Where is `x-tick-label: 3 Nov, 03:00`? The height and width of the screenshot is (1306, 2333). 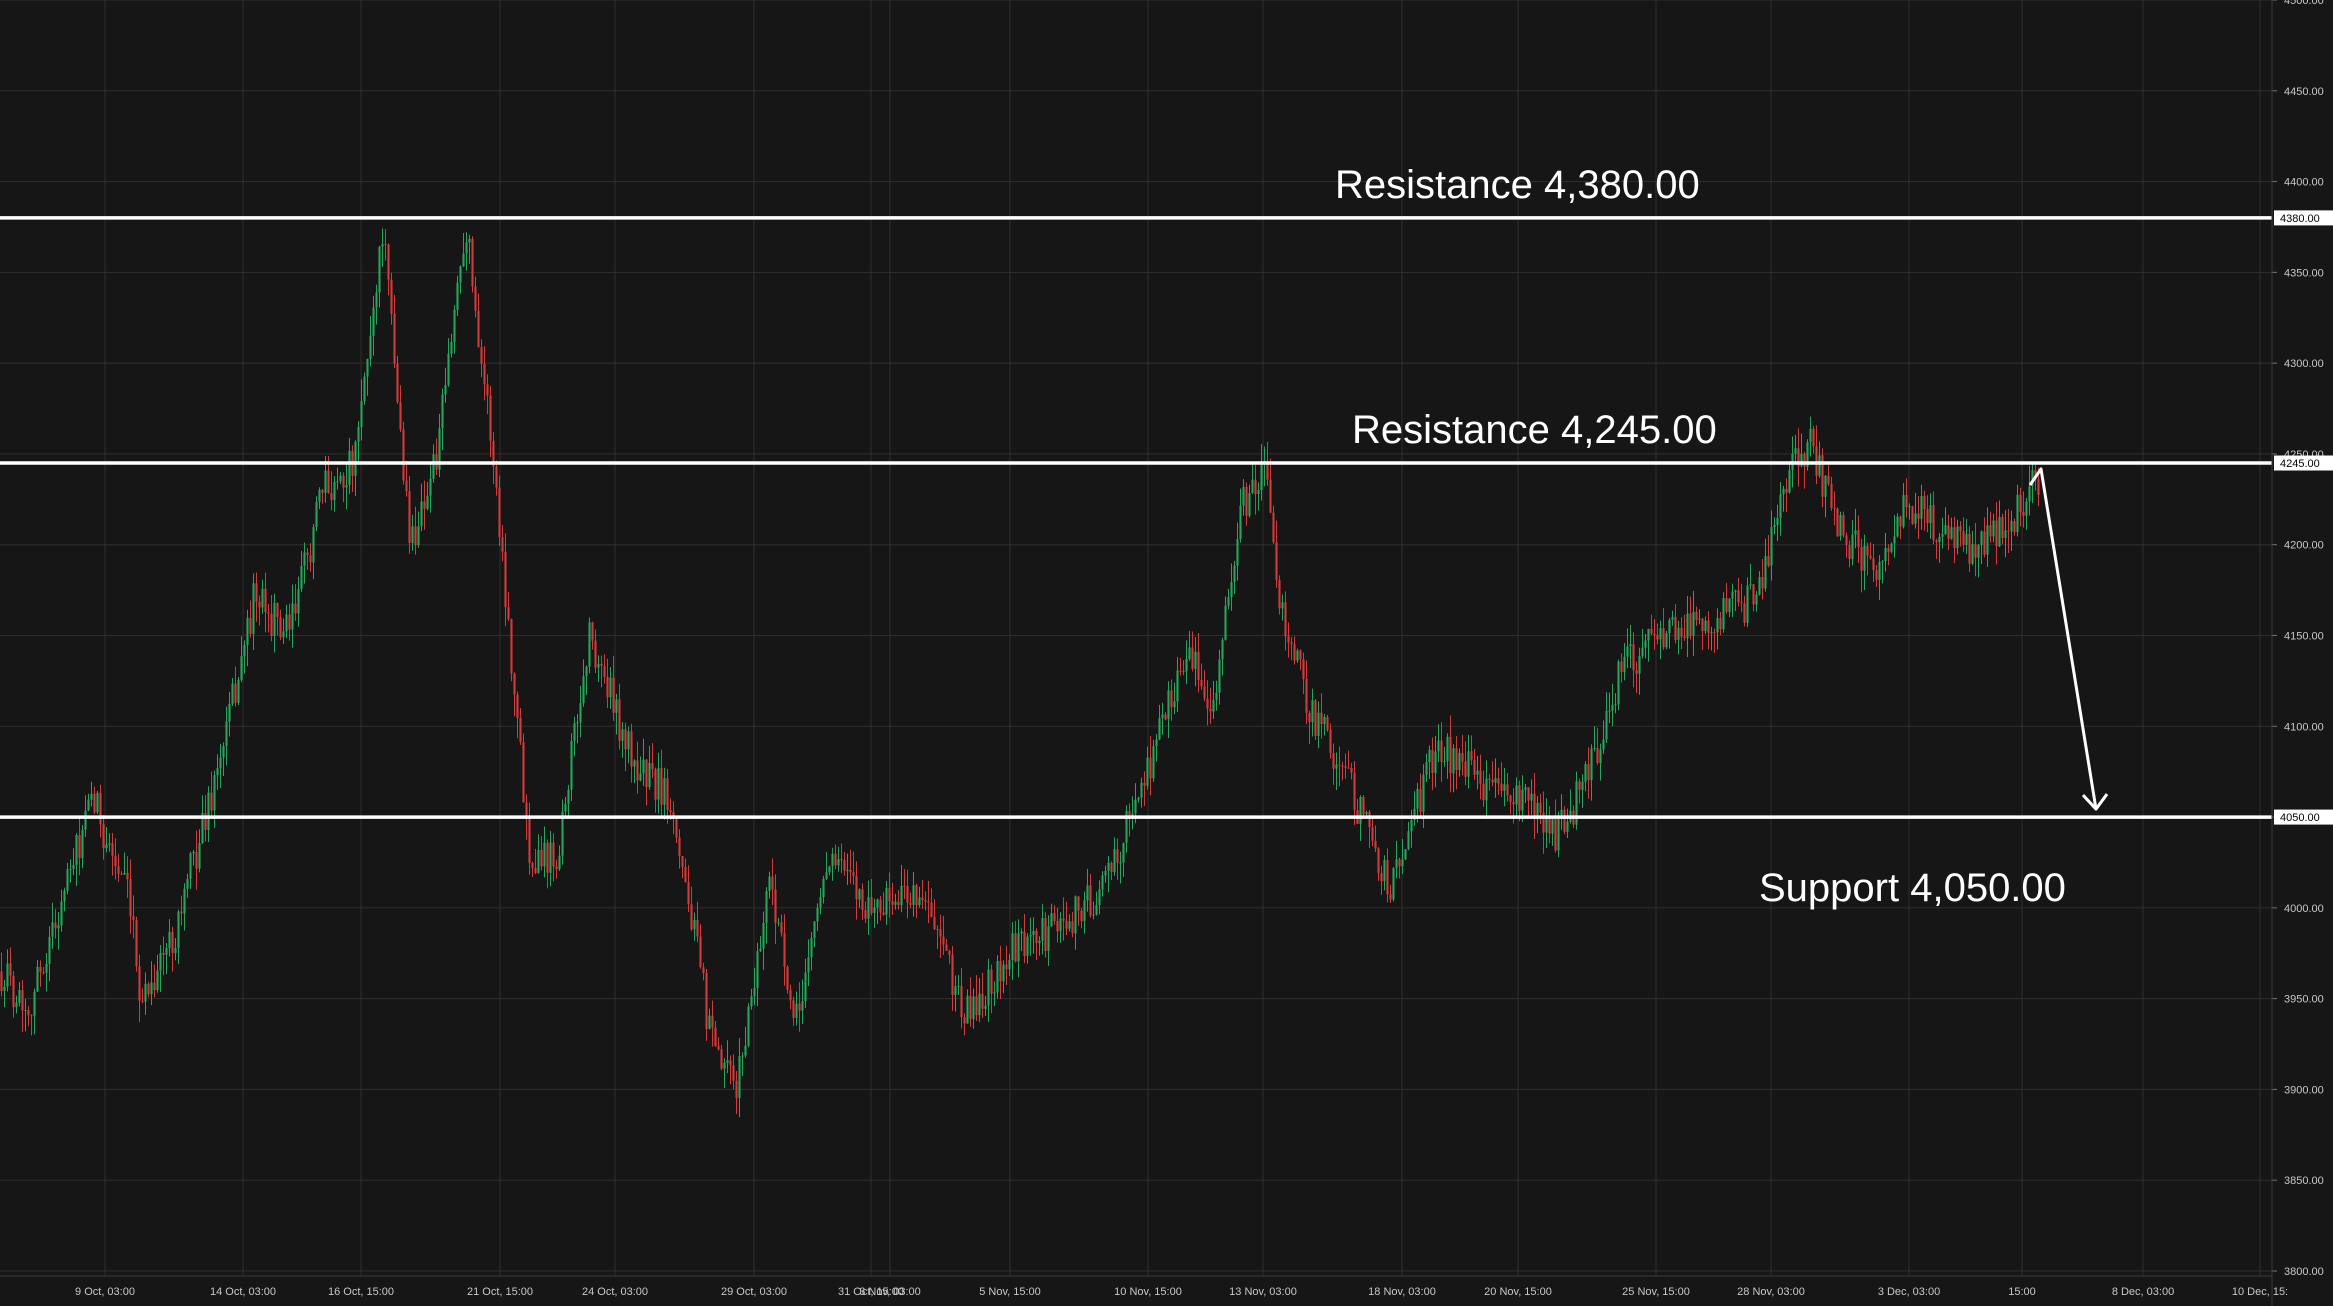
x-tick-label: 3 Nov, 03:00 is located at coordinates (890, 1292).